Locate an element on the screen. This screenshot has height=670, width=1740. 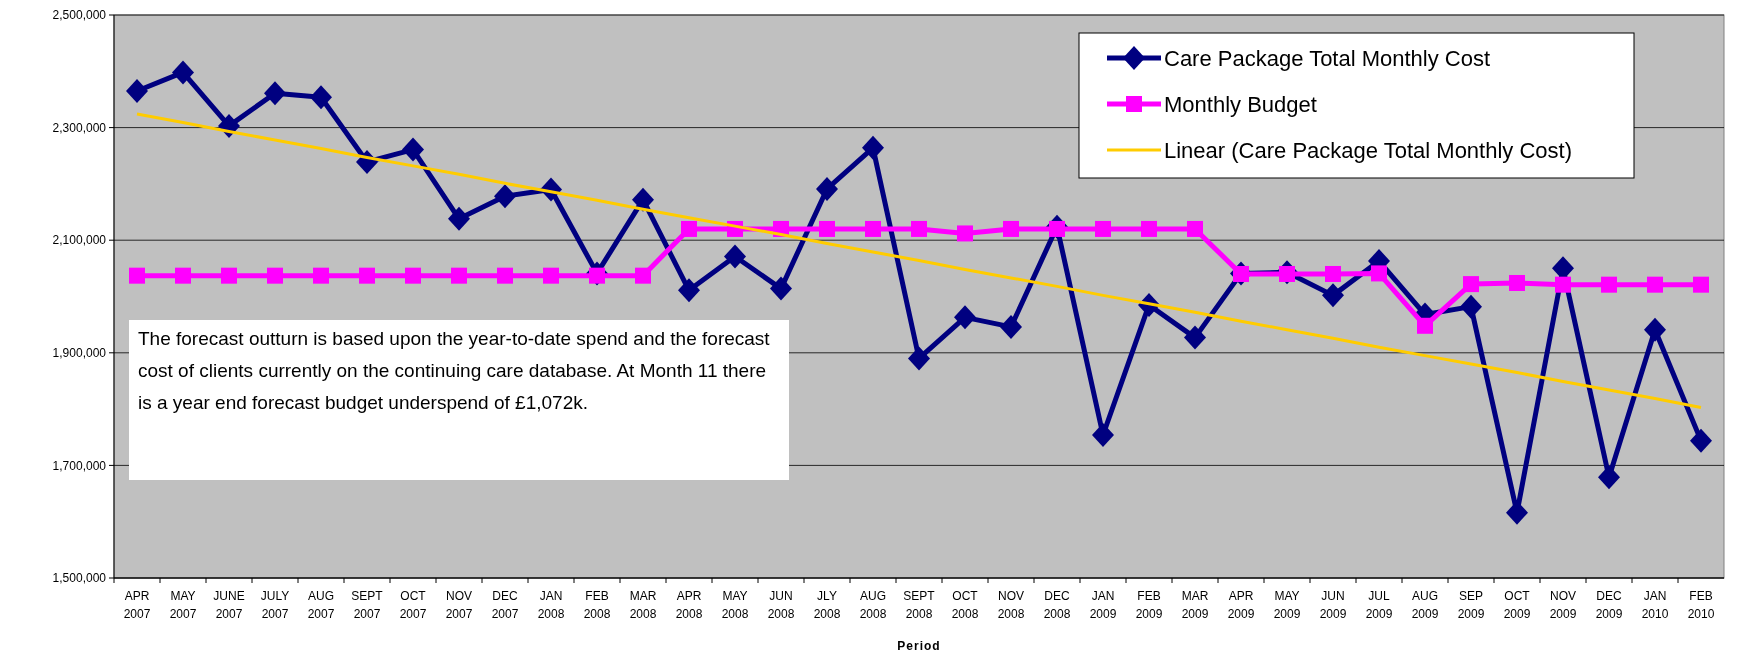
x-tick-label: SEPT 2008 is located at coordinates (919, 605).